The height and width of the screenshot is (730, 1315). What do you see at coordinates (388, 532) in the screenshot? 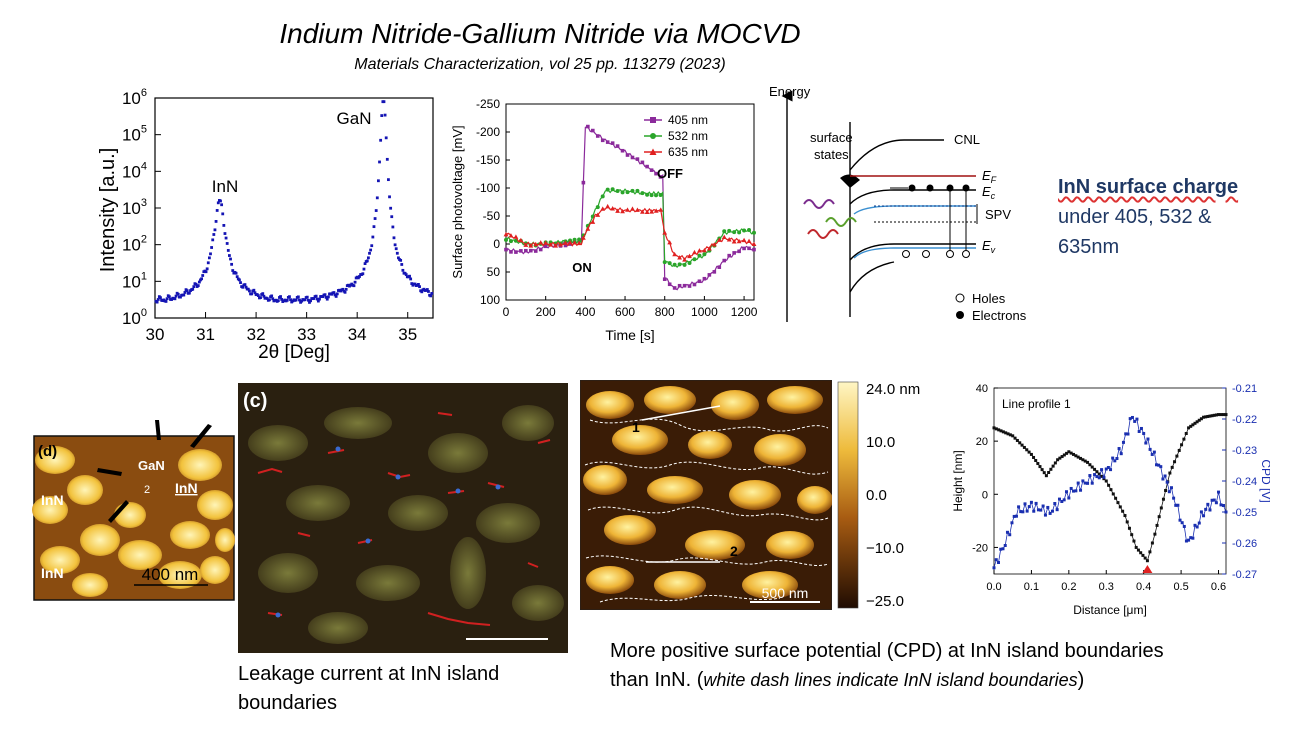
I see `afm-c-blue-spots` at bounding box center [388, 532].